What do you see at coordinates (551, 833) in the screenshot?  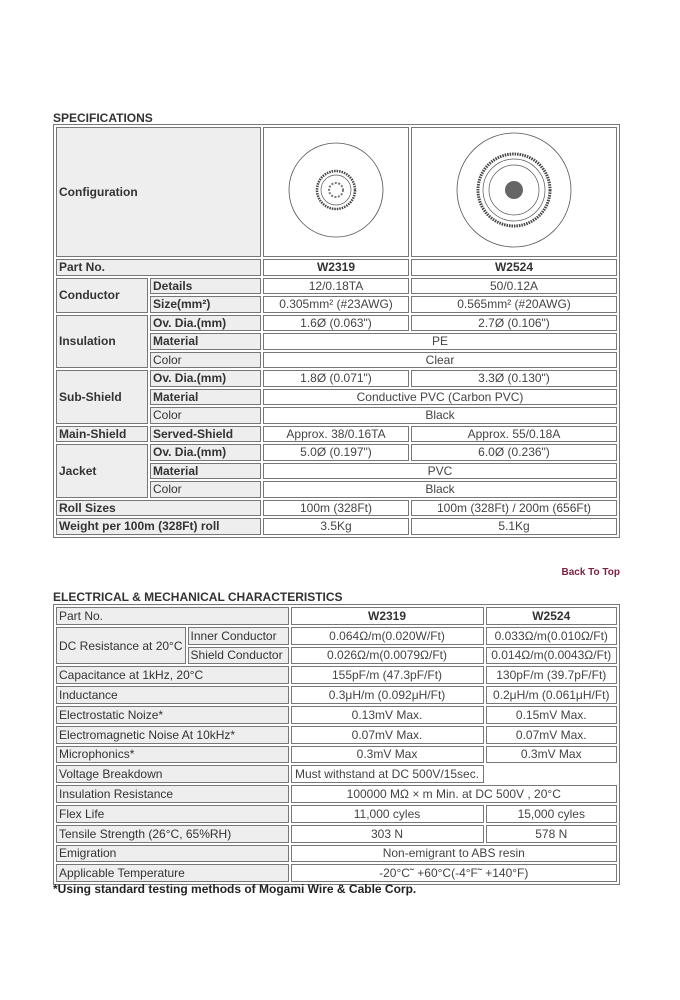 I see `cell: 578 N` at bounding box center [551, 833].